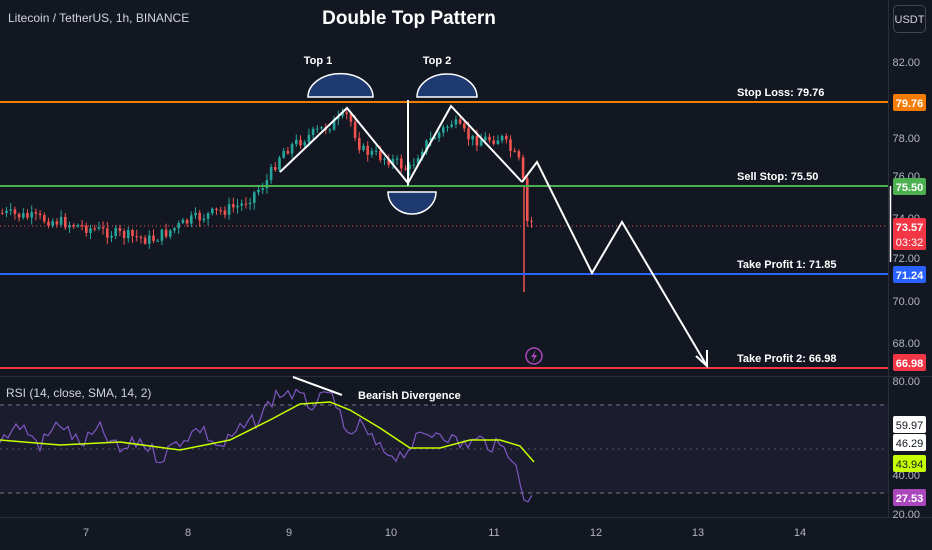 This screenshot has height=550, width=932. What do you see at coordinates (614, 263) in the screenshot?
I see `projection-path` at bounding box center [614, 263].